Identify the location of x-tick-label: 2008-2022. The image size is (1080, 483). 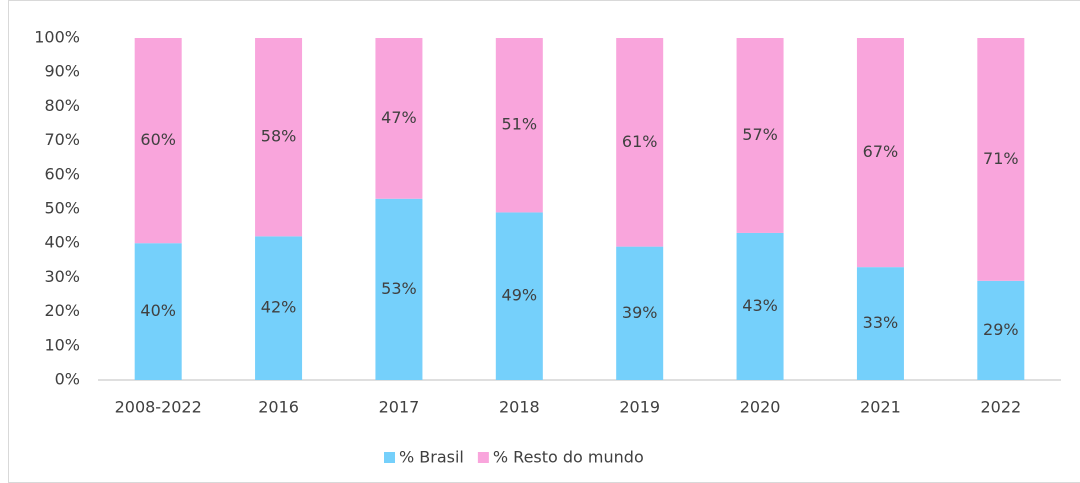
(158, 407).